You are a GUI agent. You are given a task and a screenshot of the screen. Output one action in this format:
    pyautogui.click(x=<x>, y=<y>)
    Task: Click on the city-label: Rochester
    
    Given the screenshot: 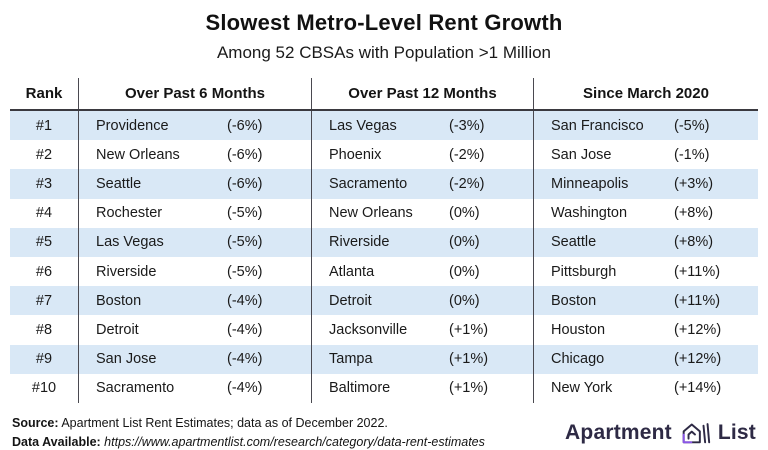 What is the action you would take?
    pyautogui.click(x=129, y=213)
    